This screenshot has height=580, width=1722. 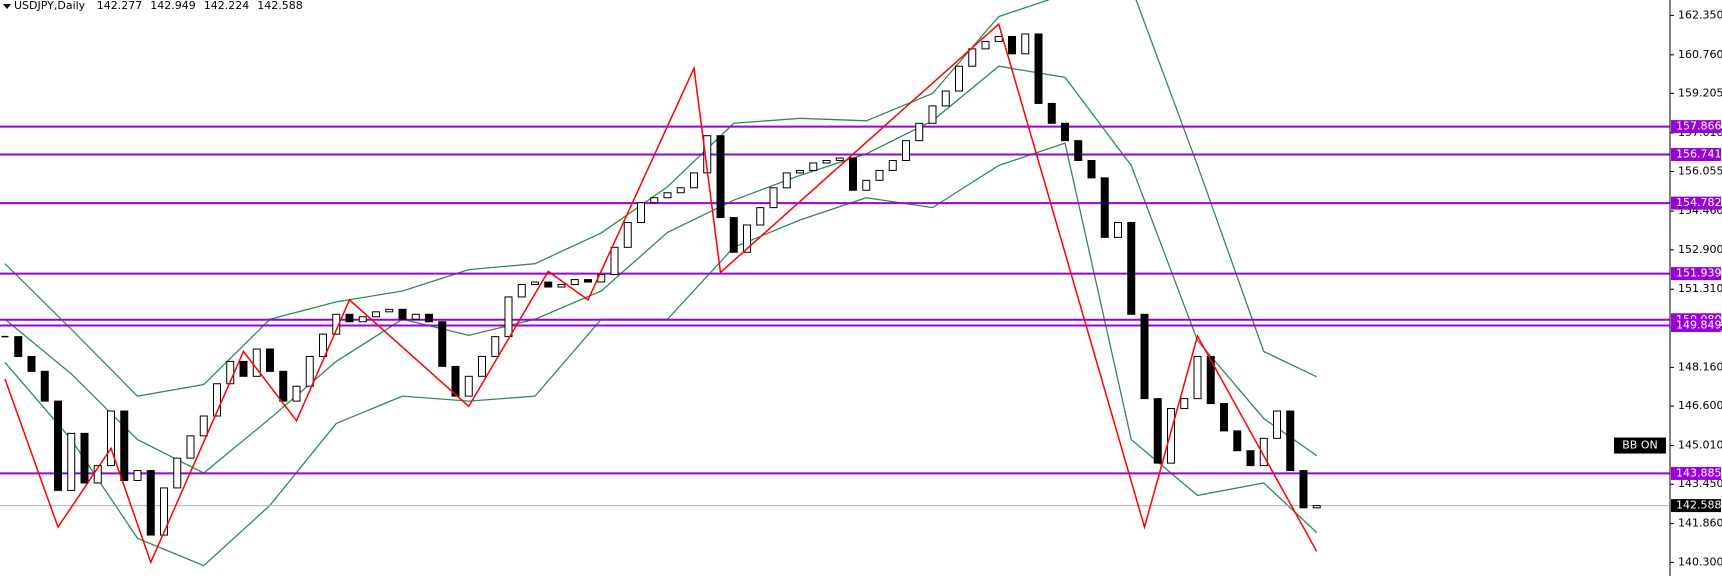 I want to click on y-tick-label: 140.300, so click(x=1700, y=561).